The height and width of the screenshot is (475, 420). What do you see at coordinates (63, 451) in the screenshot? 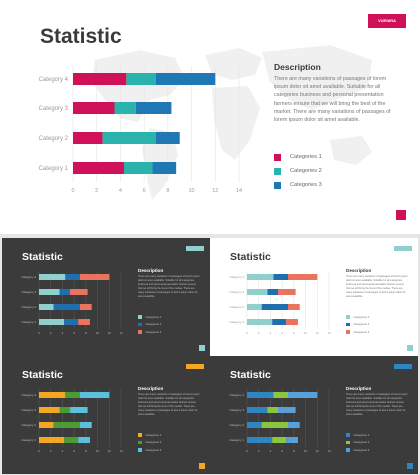
I see `x-tick-label: 4` at bounding box center [63, 451].